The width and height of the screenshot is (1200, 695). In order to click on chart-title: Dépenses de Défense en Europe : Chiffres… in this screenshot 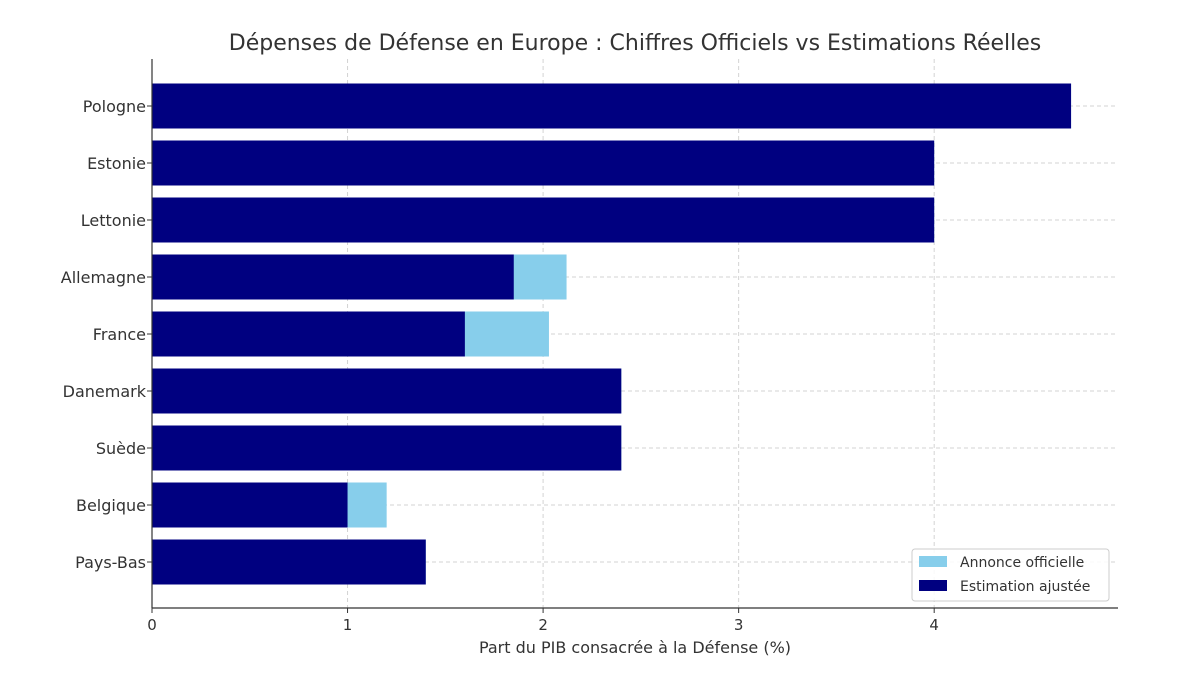, I will do `click(635, 43)`.